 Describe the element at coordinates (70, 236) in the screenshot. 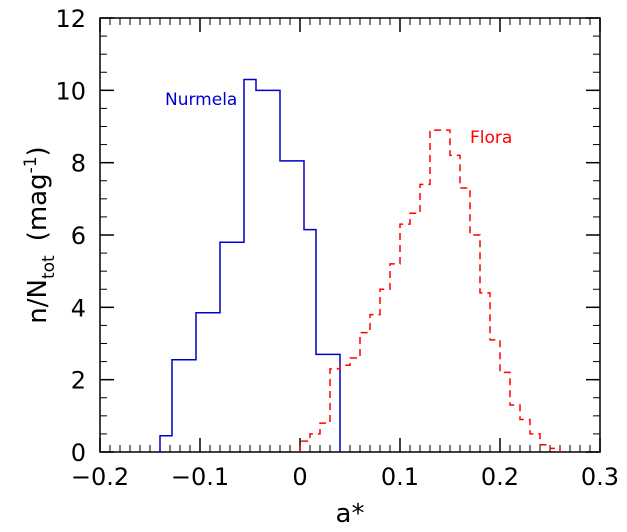

I see `y-tick-labels: 0 2 4 6 8 10 12` at that location.